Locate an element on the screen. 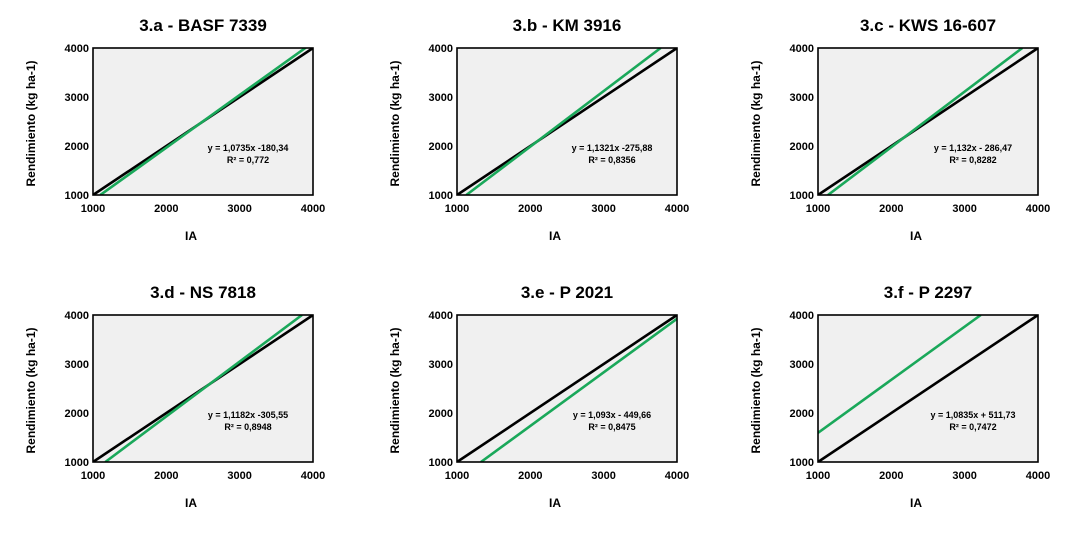  regression-equation: y = 1,1182x -305,55 is located at coordinates (248, 415).